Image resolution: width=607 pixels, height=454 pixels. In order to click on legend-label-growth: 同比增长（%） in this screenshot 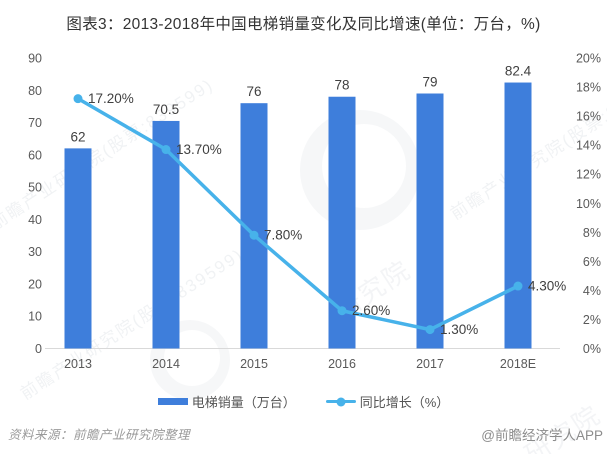, I will do `click(404, 402)`.